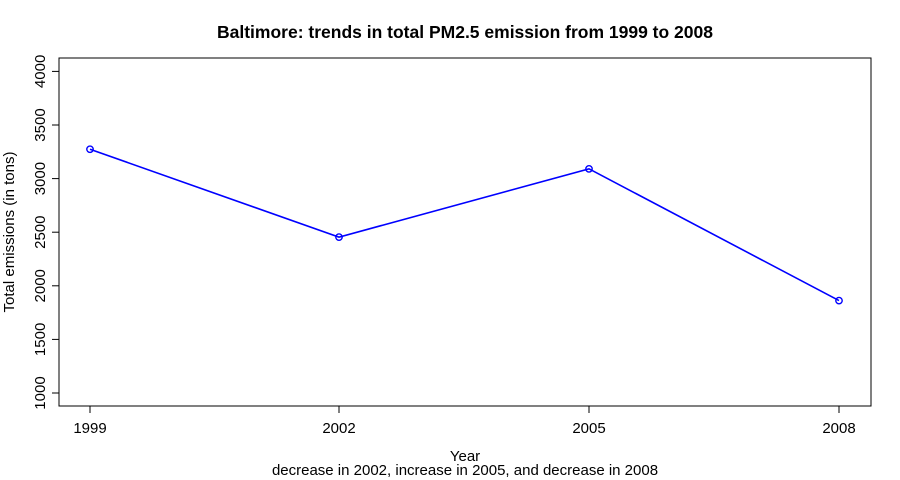 This screenshot has width=900, height=480. What do you see at coordinates (40, 392) in the screenshot?
I see `y-tick-label: 1000` at bounding box center [40, 392].